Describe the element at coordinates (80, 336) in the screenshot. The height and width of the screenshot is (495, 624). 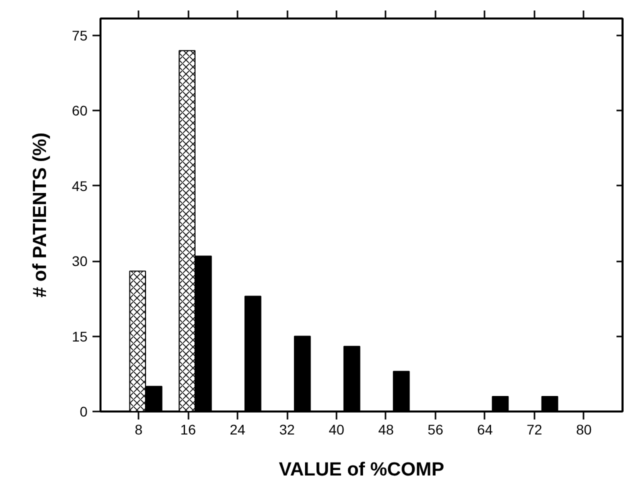
I see `y-tick-label: 15` at that location.